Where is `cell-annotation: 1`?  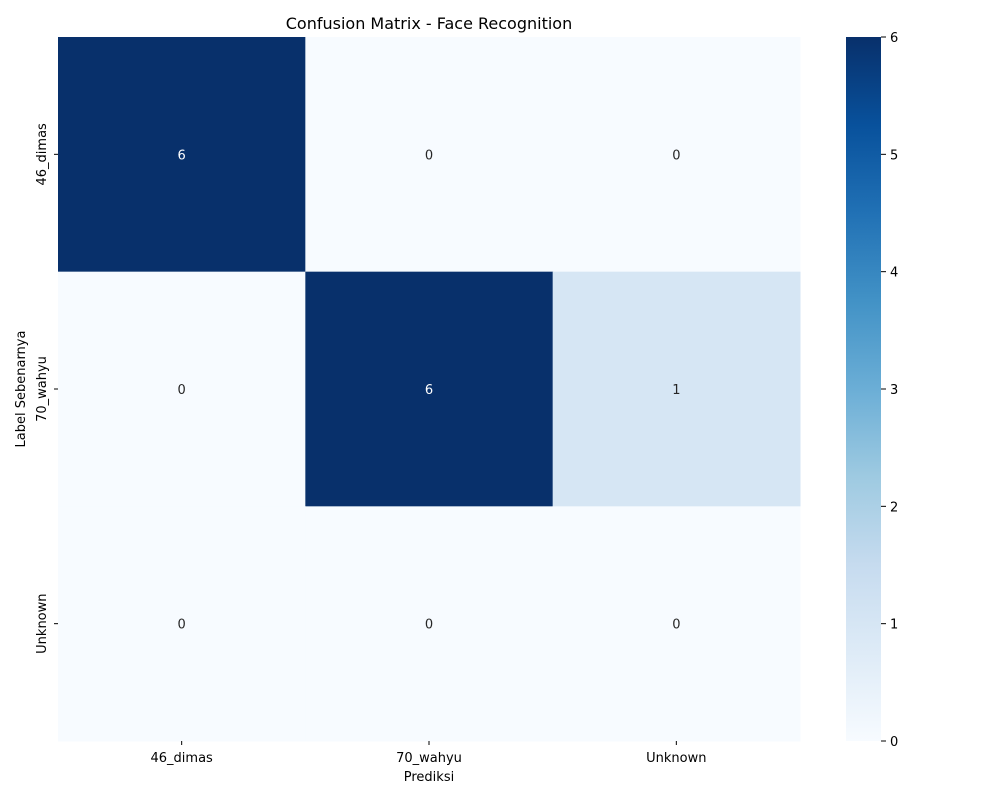 cell-annotation: 1 is located at coordinates (676, 390).